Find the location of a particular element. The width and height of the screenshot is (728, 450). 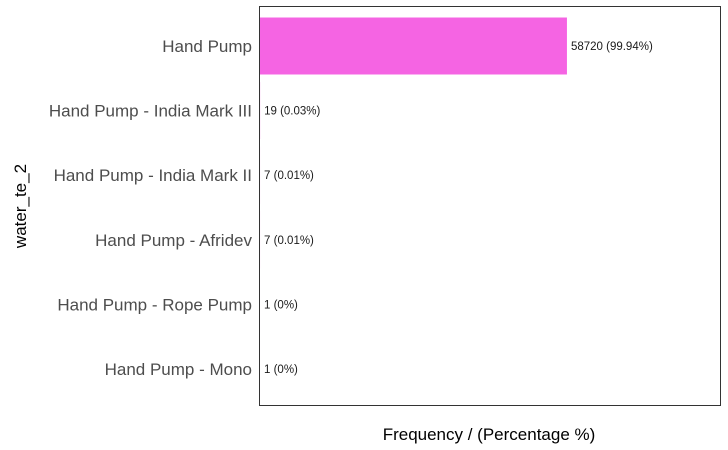

category-label: Hand Pump is located at coordinates (207, 46).